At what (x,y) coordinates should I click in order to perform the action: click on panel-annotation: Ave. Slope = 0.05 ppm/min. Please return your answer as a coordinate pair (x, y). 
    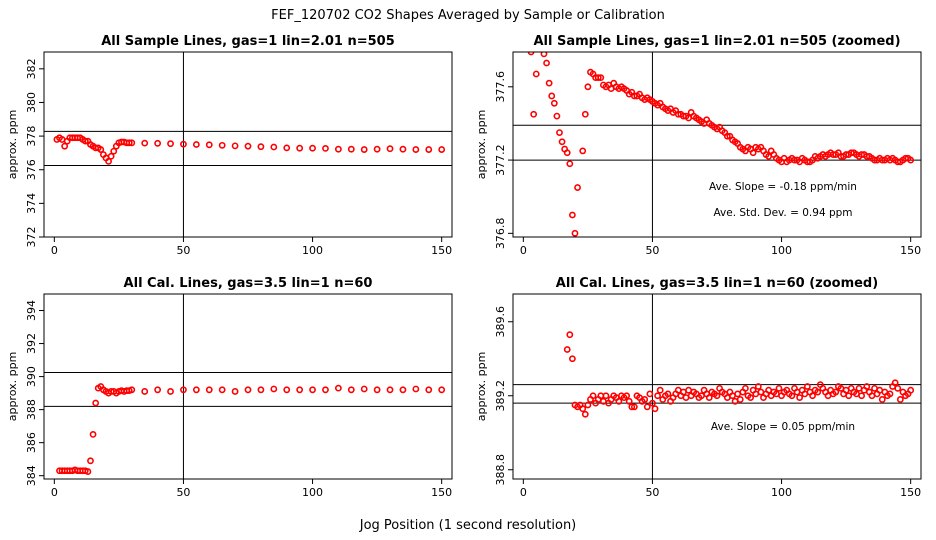
    Looking at the image, I should click on (783, 427).